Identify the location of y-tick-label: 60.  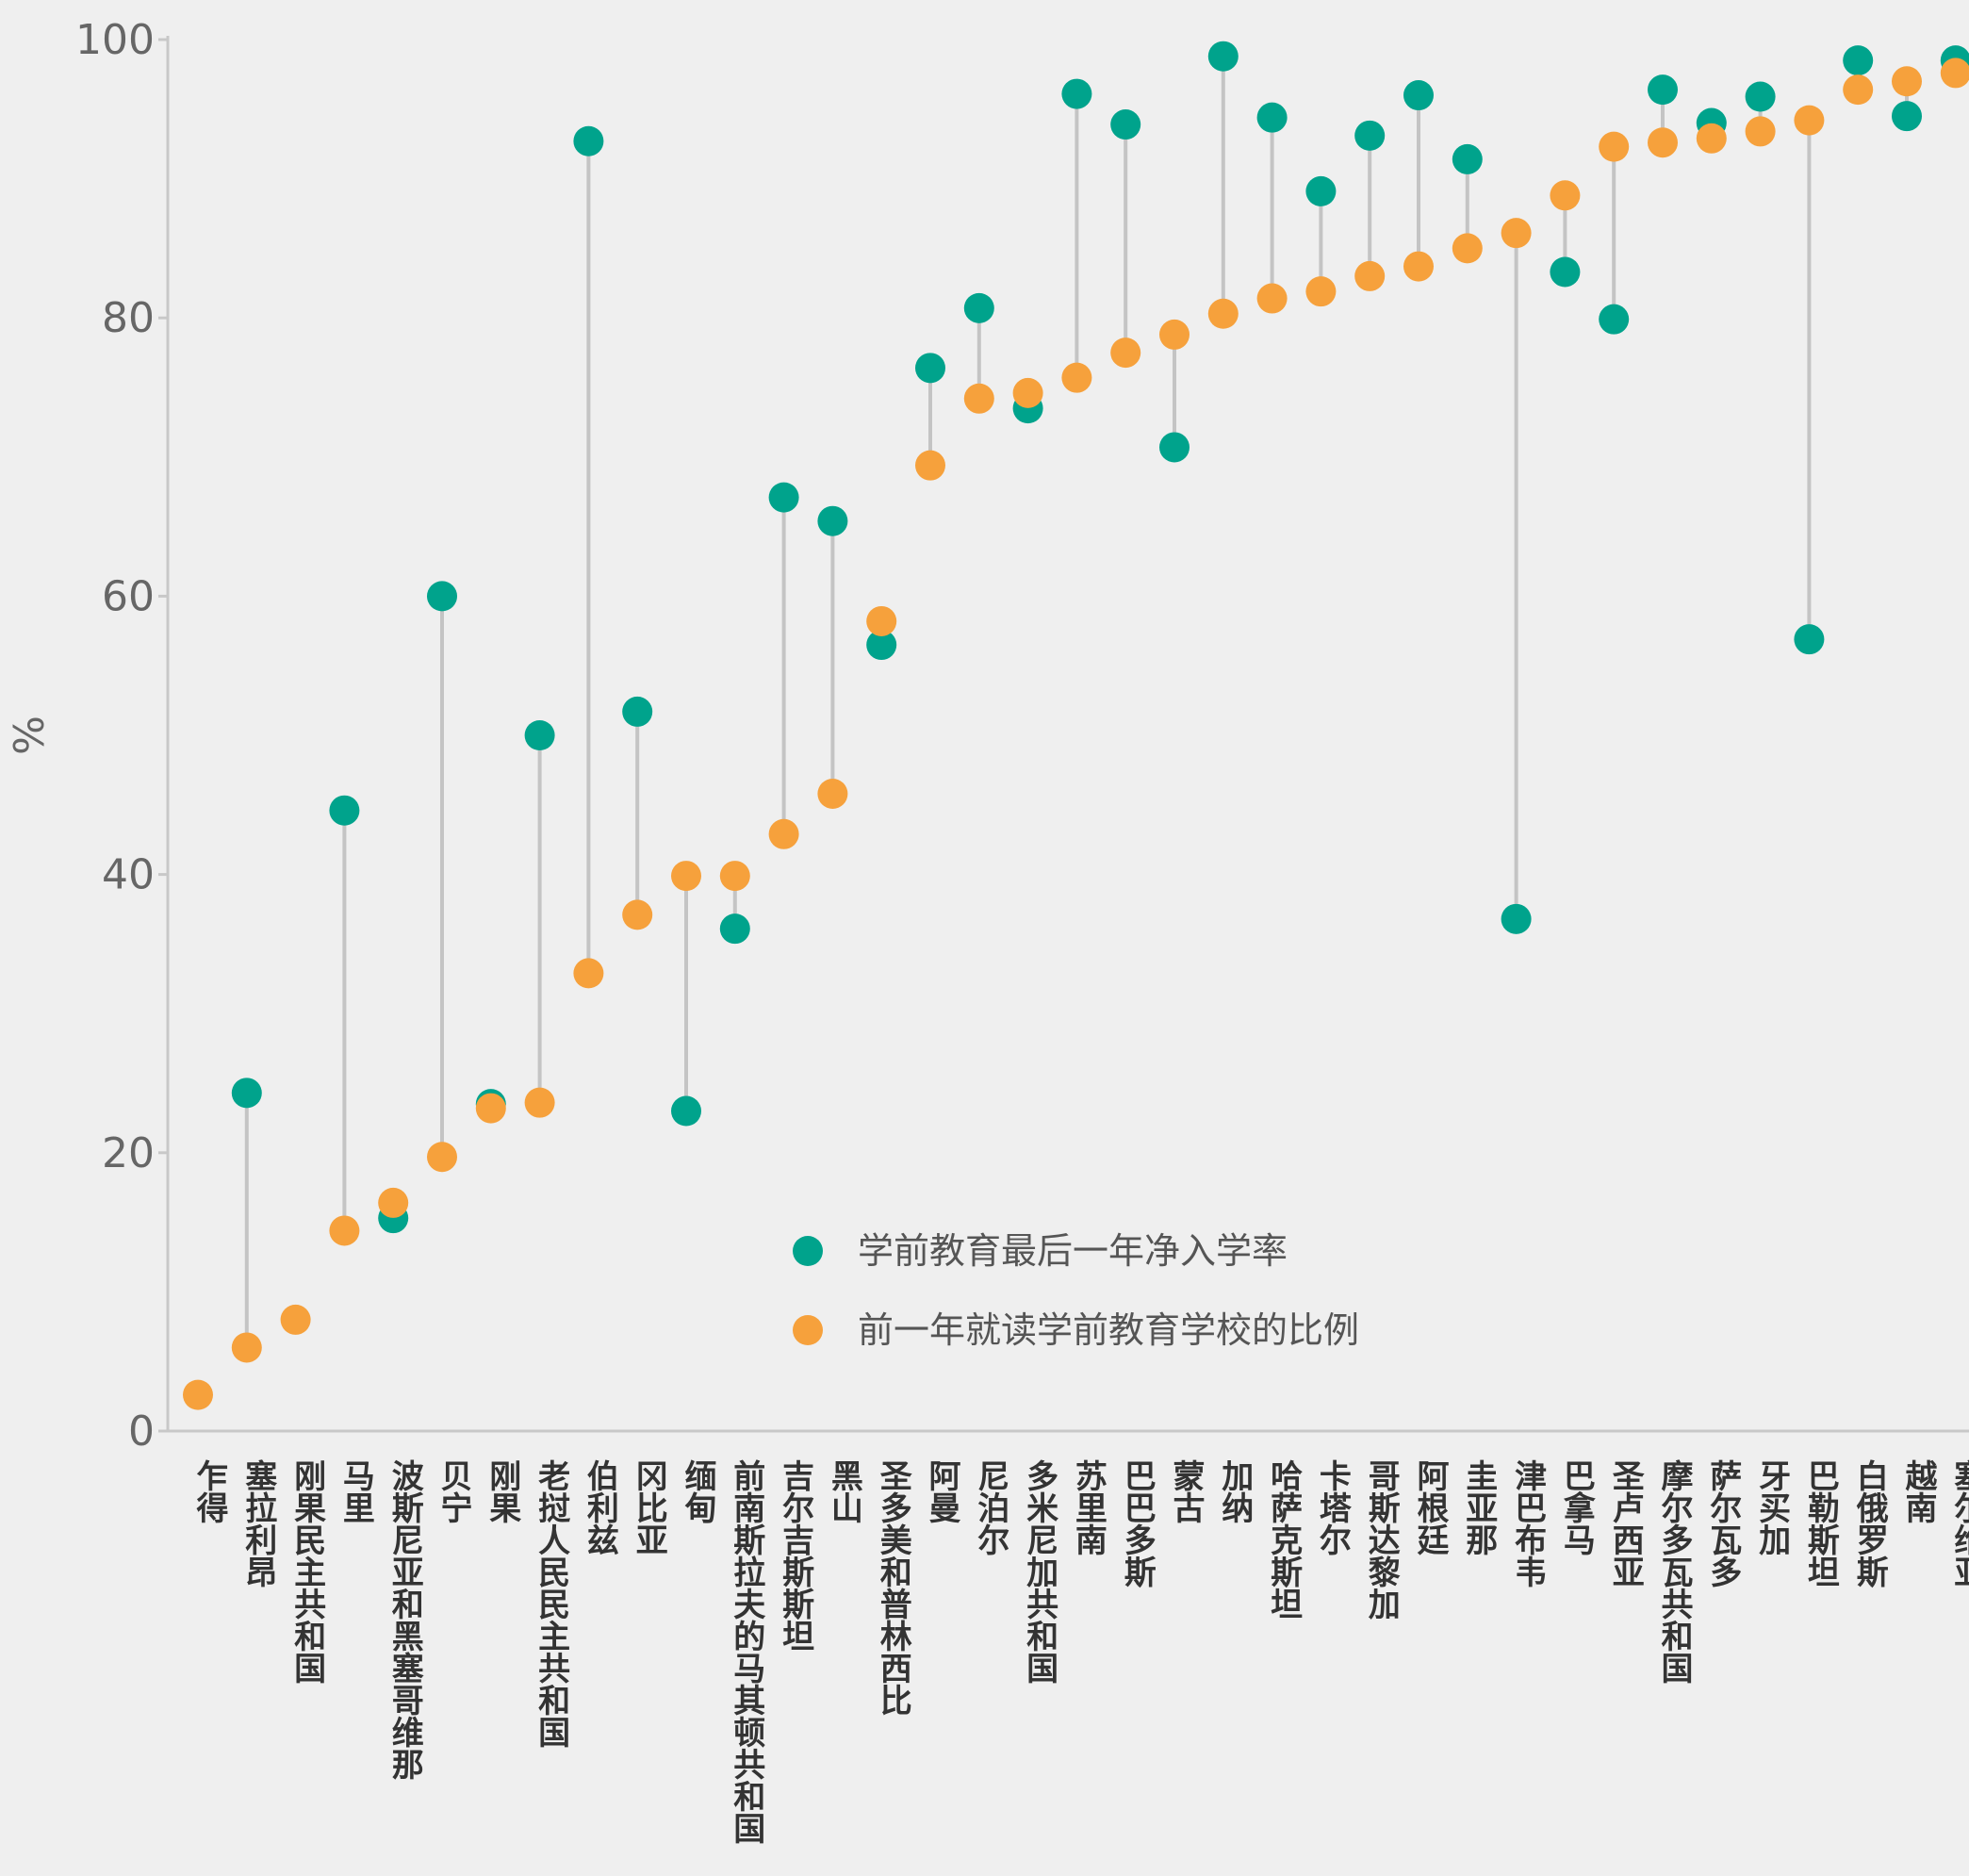
(129, 596).